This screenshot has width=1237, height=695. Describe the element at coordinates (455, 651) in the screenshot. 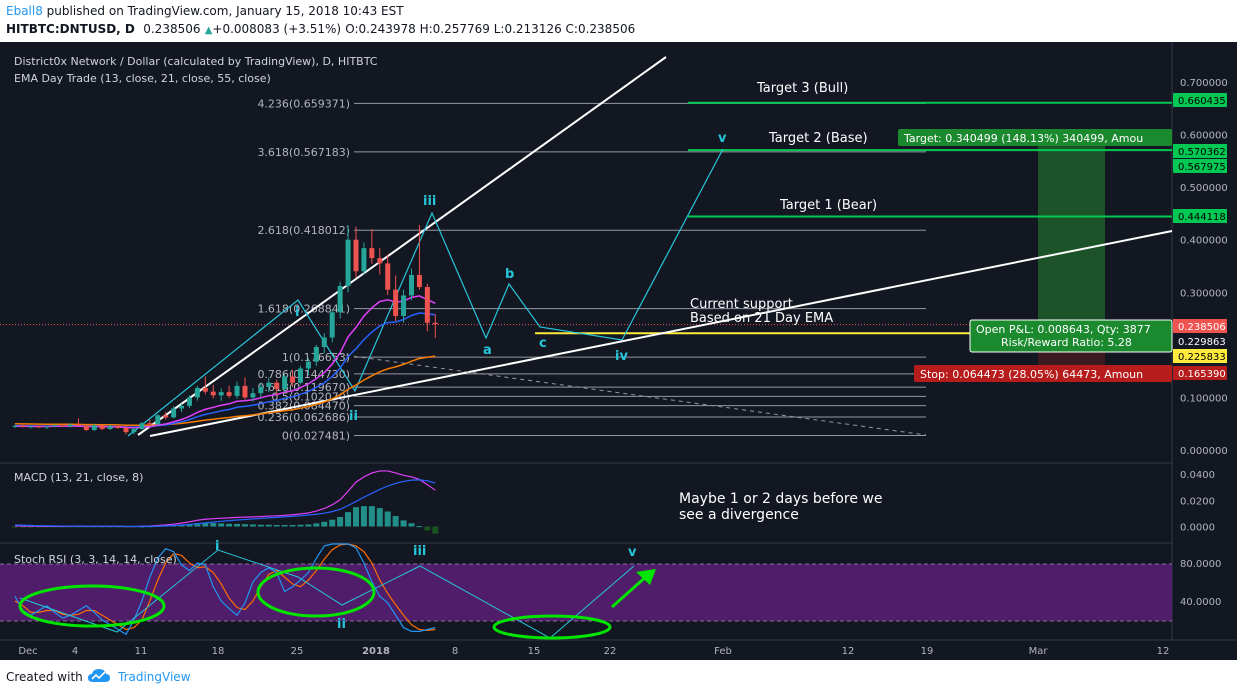

I see `x-tick-label: 8` at that location.